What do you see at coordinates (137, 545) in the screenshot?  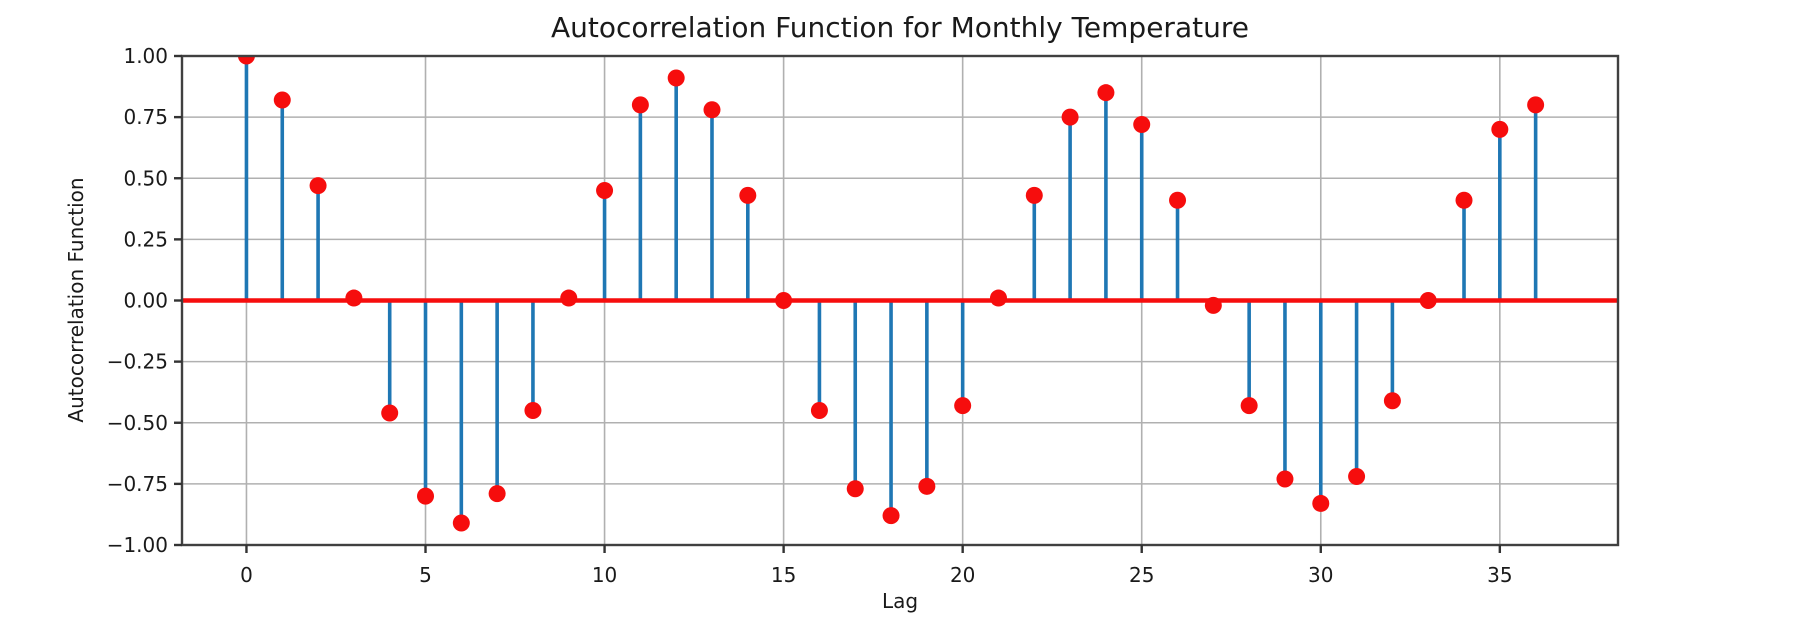 I see `y-tick-label: −1.00` at bounding box center [137, 545].